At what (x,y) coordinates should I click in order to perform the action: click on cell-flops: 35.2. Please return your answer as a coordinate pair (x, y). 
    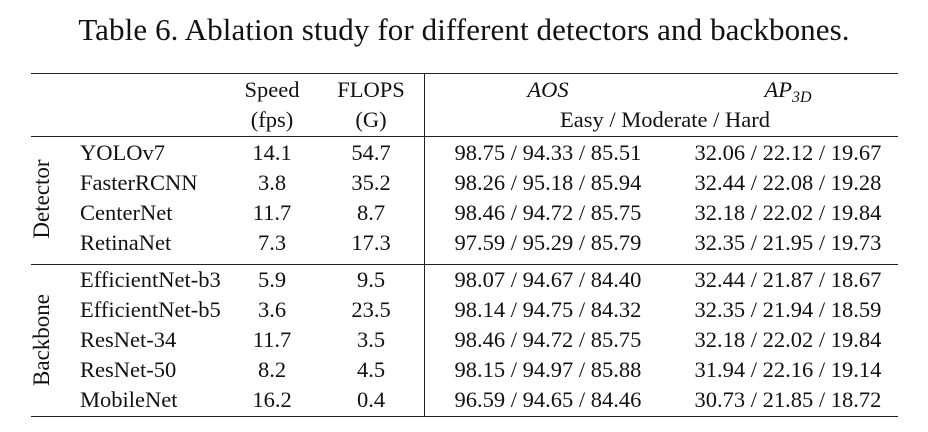
    Looking at the image, I should click on (371, 182).